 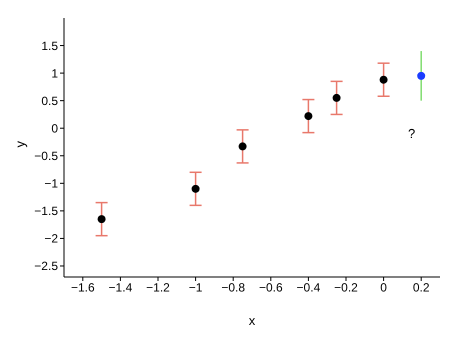 What do you see at coordinates (54, 73) in the screenshot?
I see `y-tick-label: 1` at bounding box center [54, 73].